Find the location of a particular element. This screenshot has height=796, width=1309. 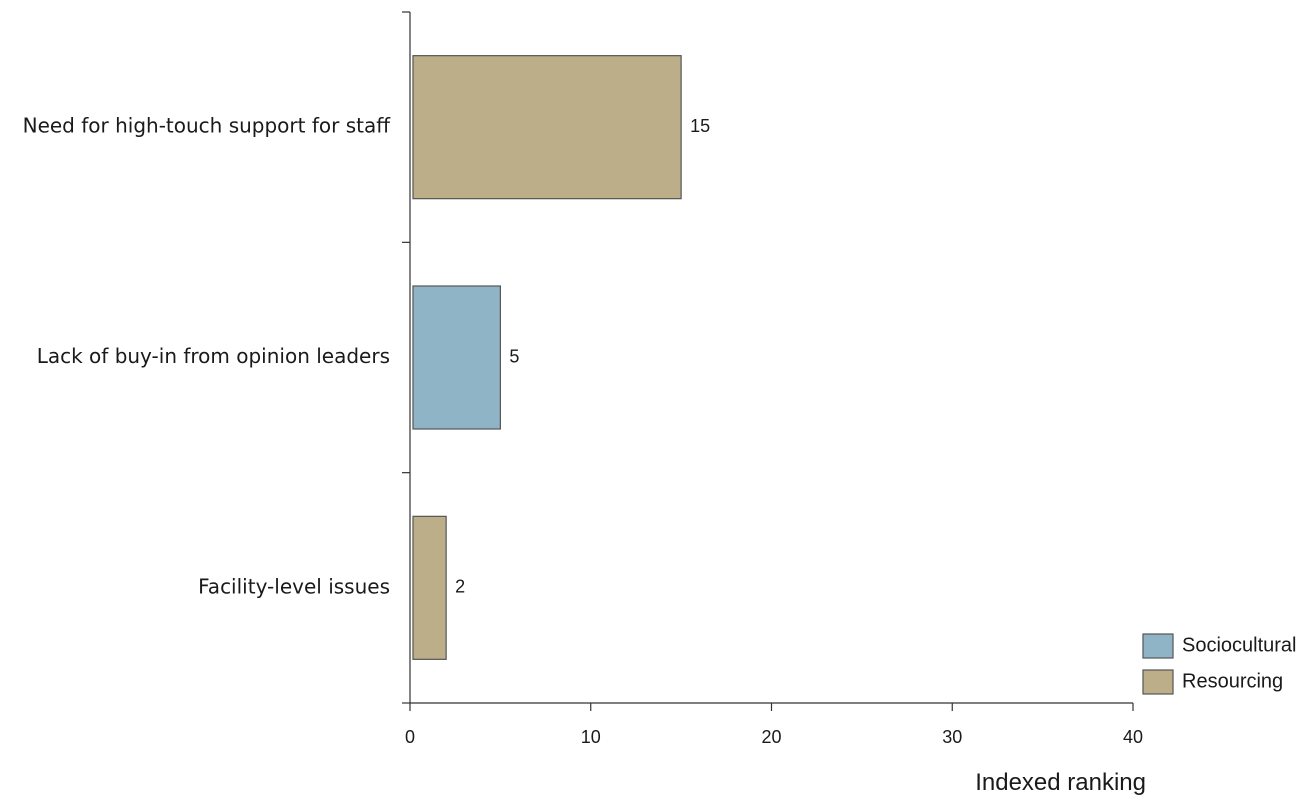

legend-label: Resourcing is located at coordinates (1232, 681).